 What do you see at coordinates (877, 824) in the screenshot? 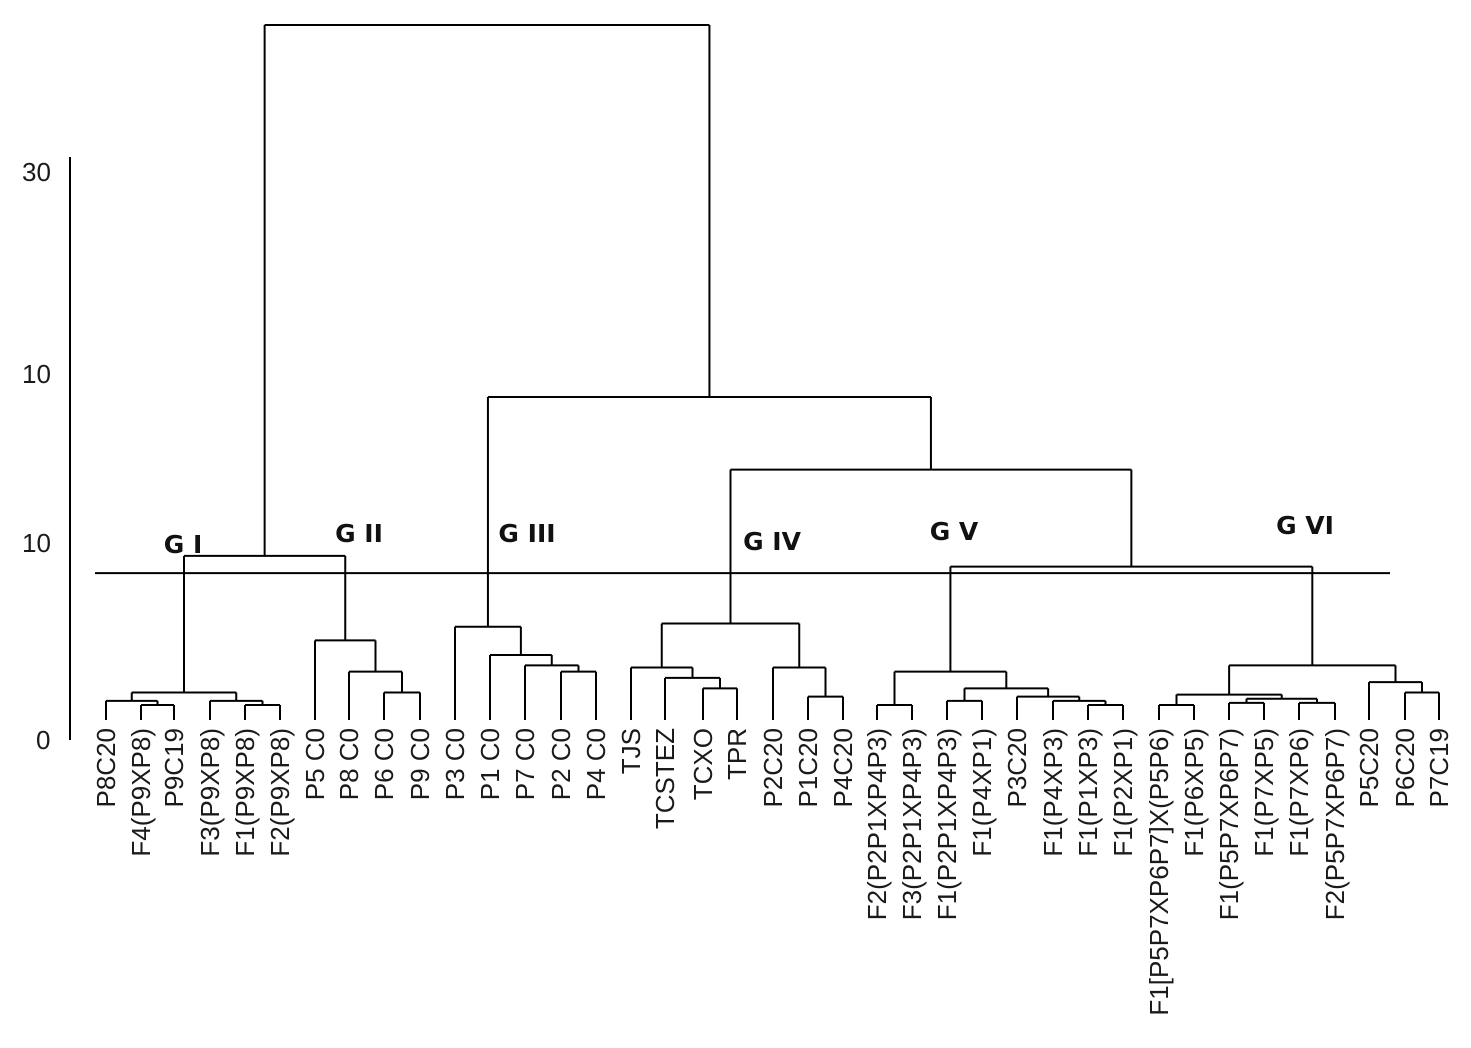
I see `leaf-label: F2(P2P1XP4P3)` at bounding box center [877, 824].